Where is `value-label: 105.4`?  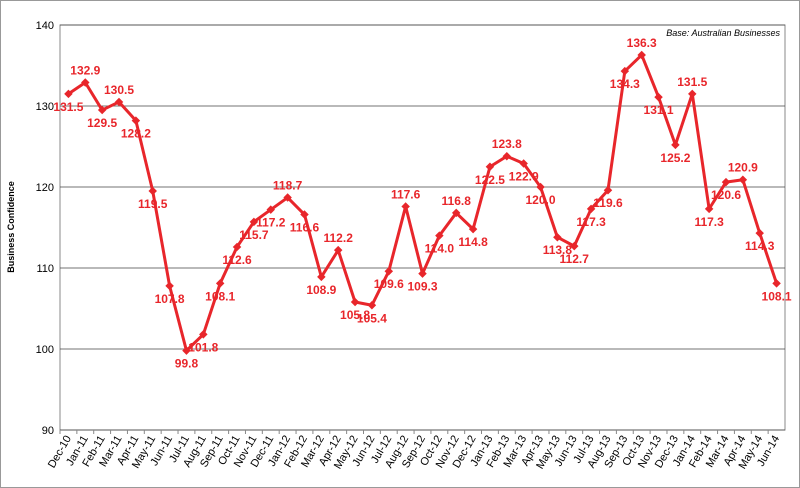 value-label: 105.4 is located at coordinates (372, 318).